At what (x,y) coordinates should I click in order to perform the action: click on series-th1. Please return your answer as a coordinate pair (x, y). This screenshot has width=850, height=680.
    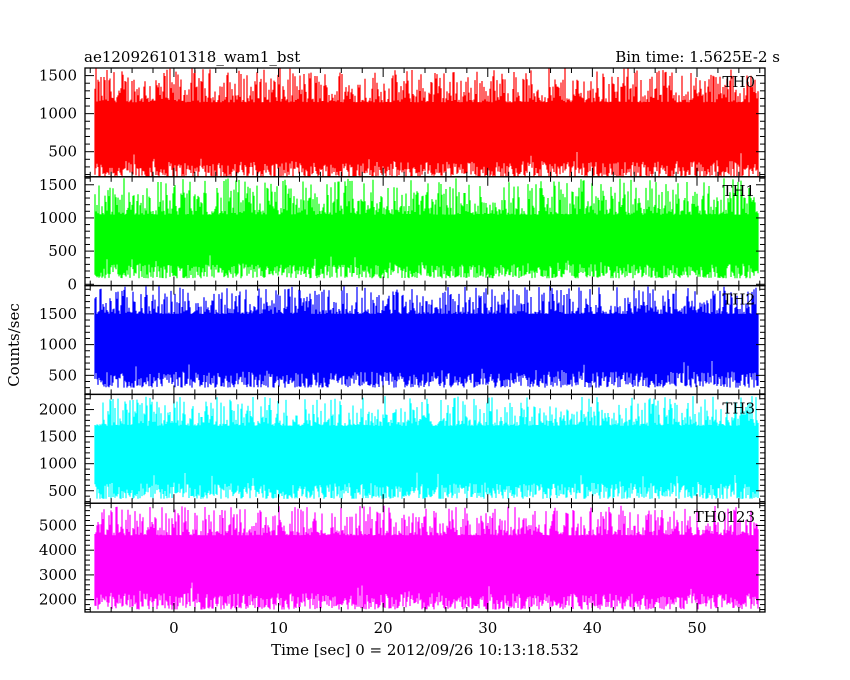
    Looking at the image, I should click on (426, 228).